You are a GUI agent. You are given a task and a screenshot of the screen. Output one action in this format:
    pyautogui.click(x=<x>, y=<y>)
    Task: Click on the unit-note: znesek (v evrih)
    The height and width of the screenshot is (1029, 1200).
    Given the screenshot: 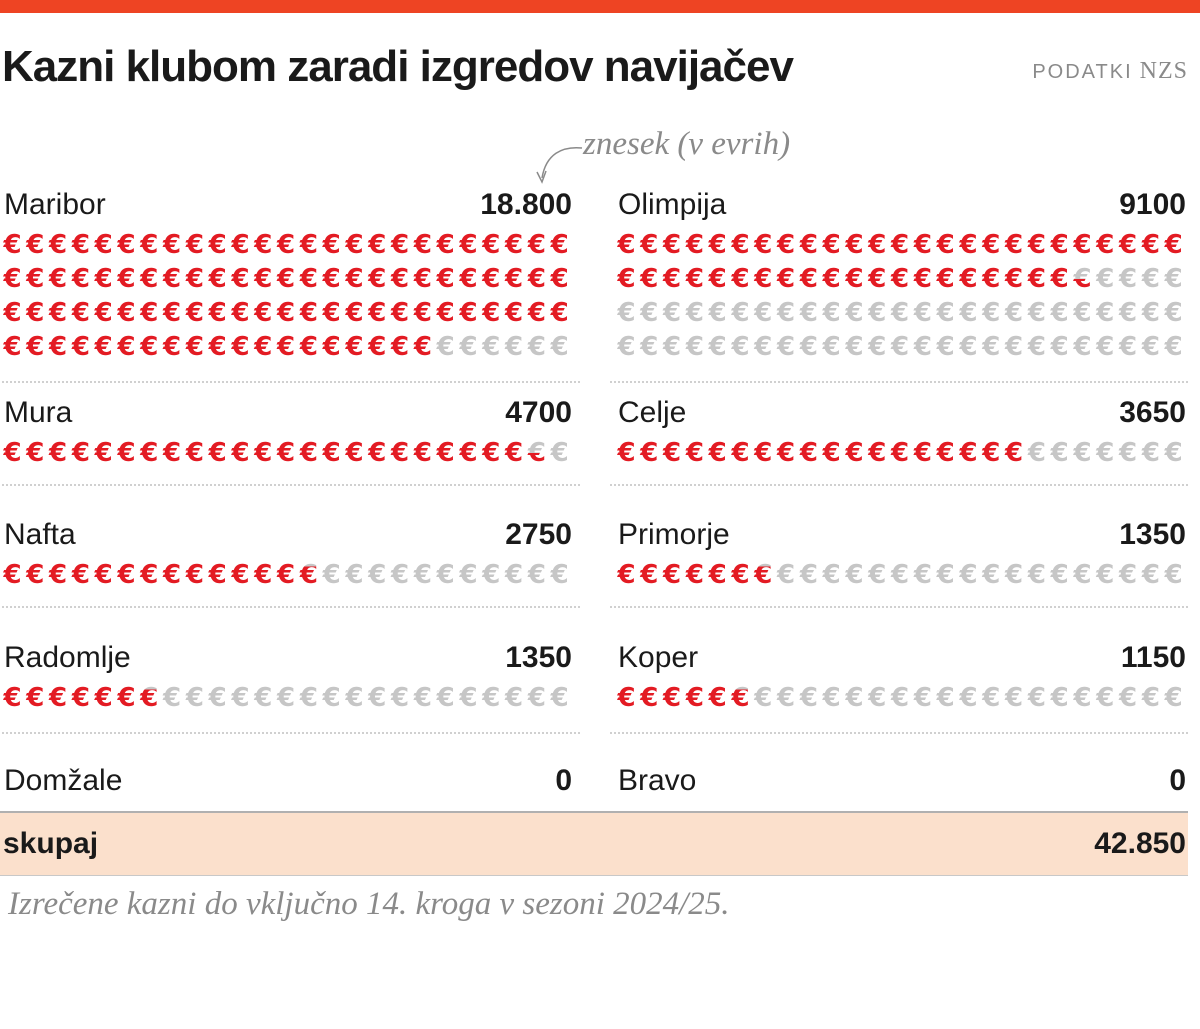 What is the action you would take?
    pyautogui.click(x=687, y=144)
    